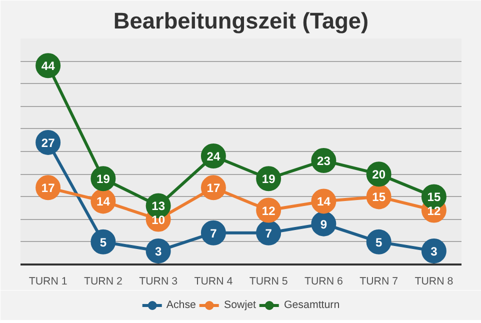 This screenshot has width=481, height=323. Describe the element at coordinates (158, 282) in the screenshot. I see `x-tick-label: TURN 3` at that location.